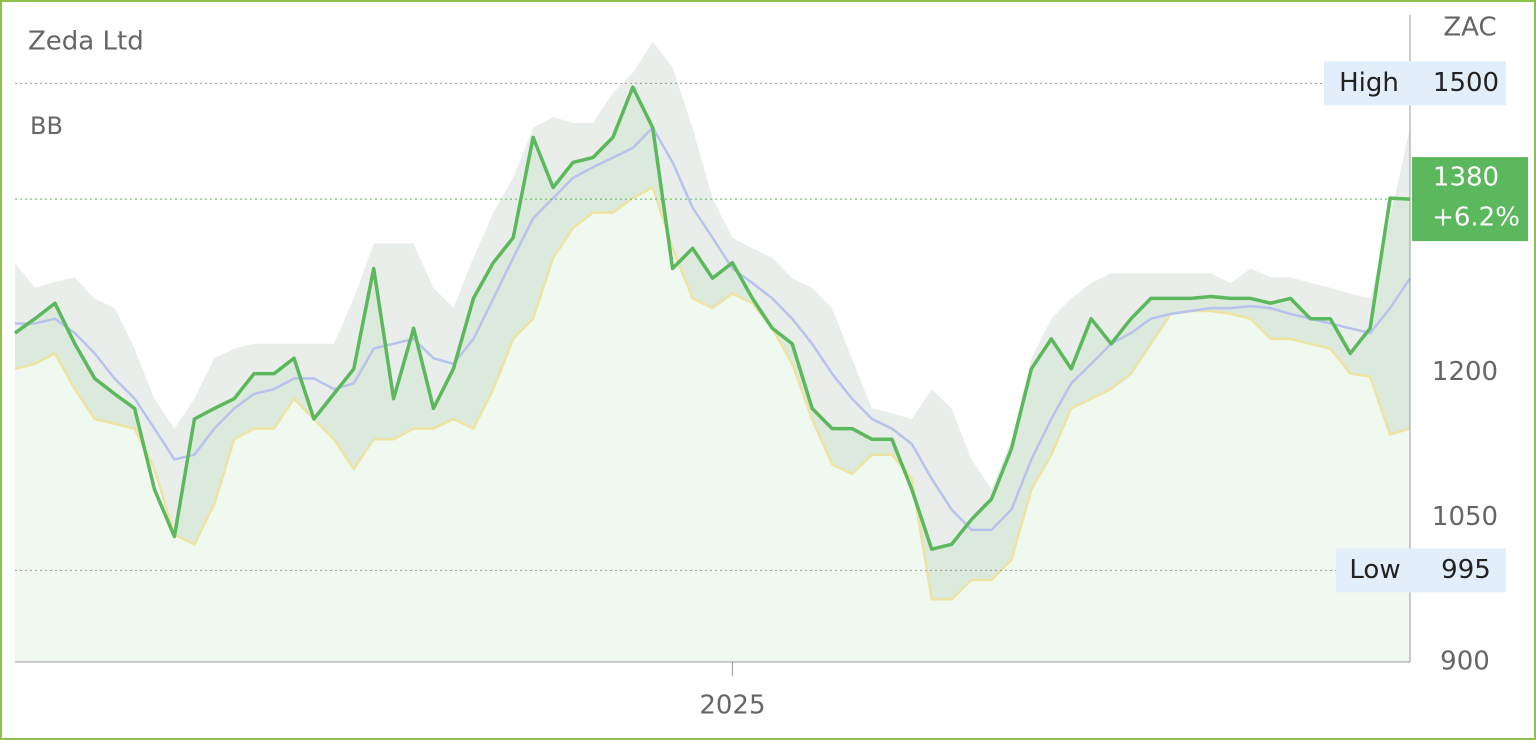  Describe the element at coordinates (1465, 517) in the screenshot. I see `y-tick-label: 1050` at that location.